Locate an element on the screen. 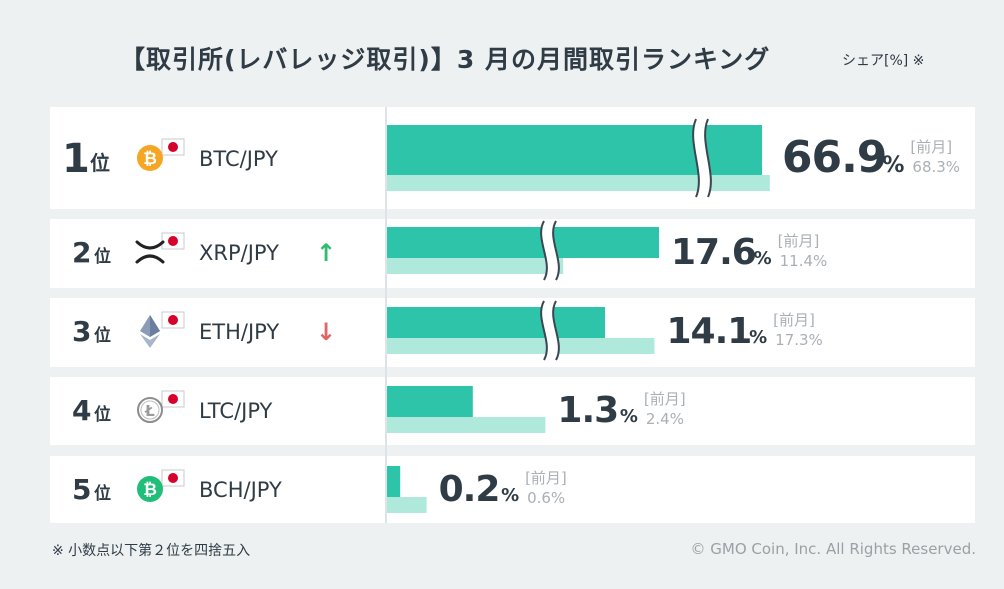 This screenshot has height=589, width=1004. pair-name: ETH/JPY is located at coordinates (239, 332).